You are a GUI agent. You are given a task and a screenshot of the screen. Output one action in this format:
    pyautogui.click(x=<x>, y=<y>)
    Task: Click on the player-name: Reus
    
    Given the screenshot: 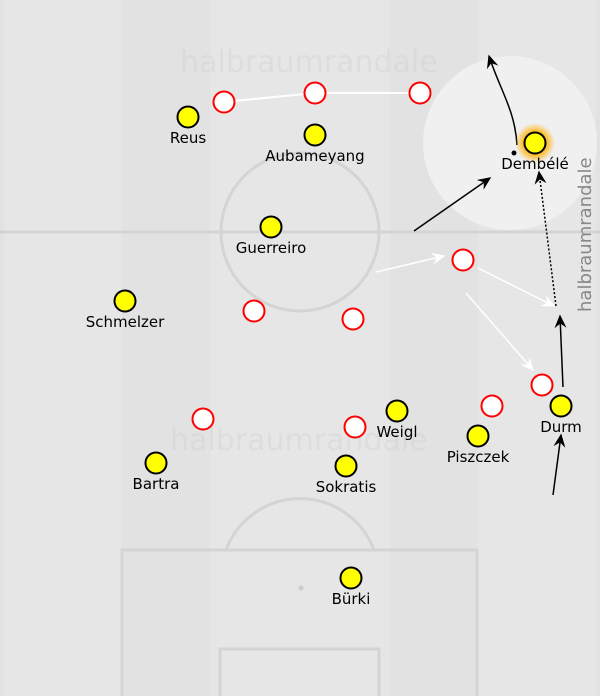 What is the action you would take?
    pyautogui.click(x=188, y=138)
    